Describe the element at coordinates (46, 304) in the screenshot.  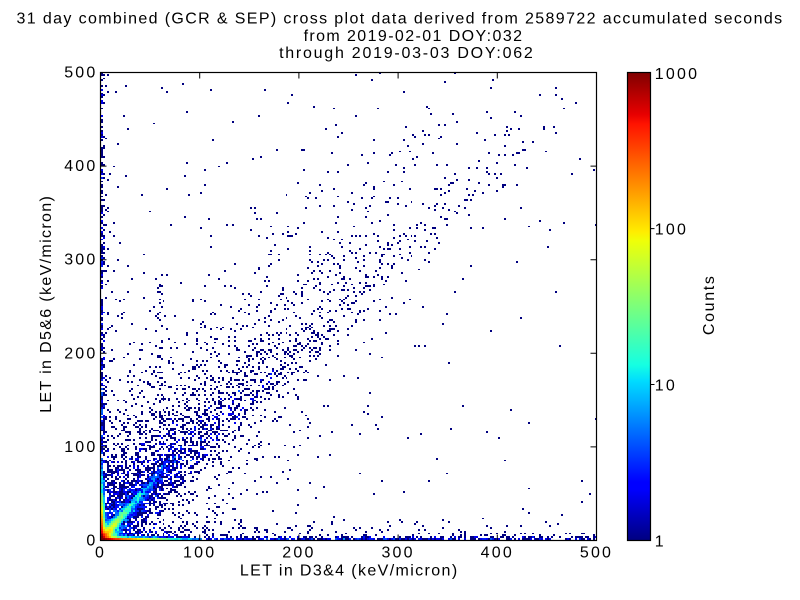
I see `svg-text: LET in D5&6 (keV/micron)` at that location.